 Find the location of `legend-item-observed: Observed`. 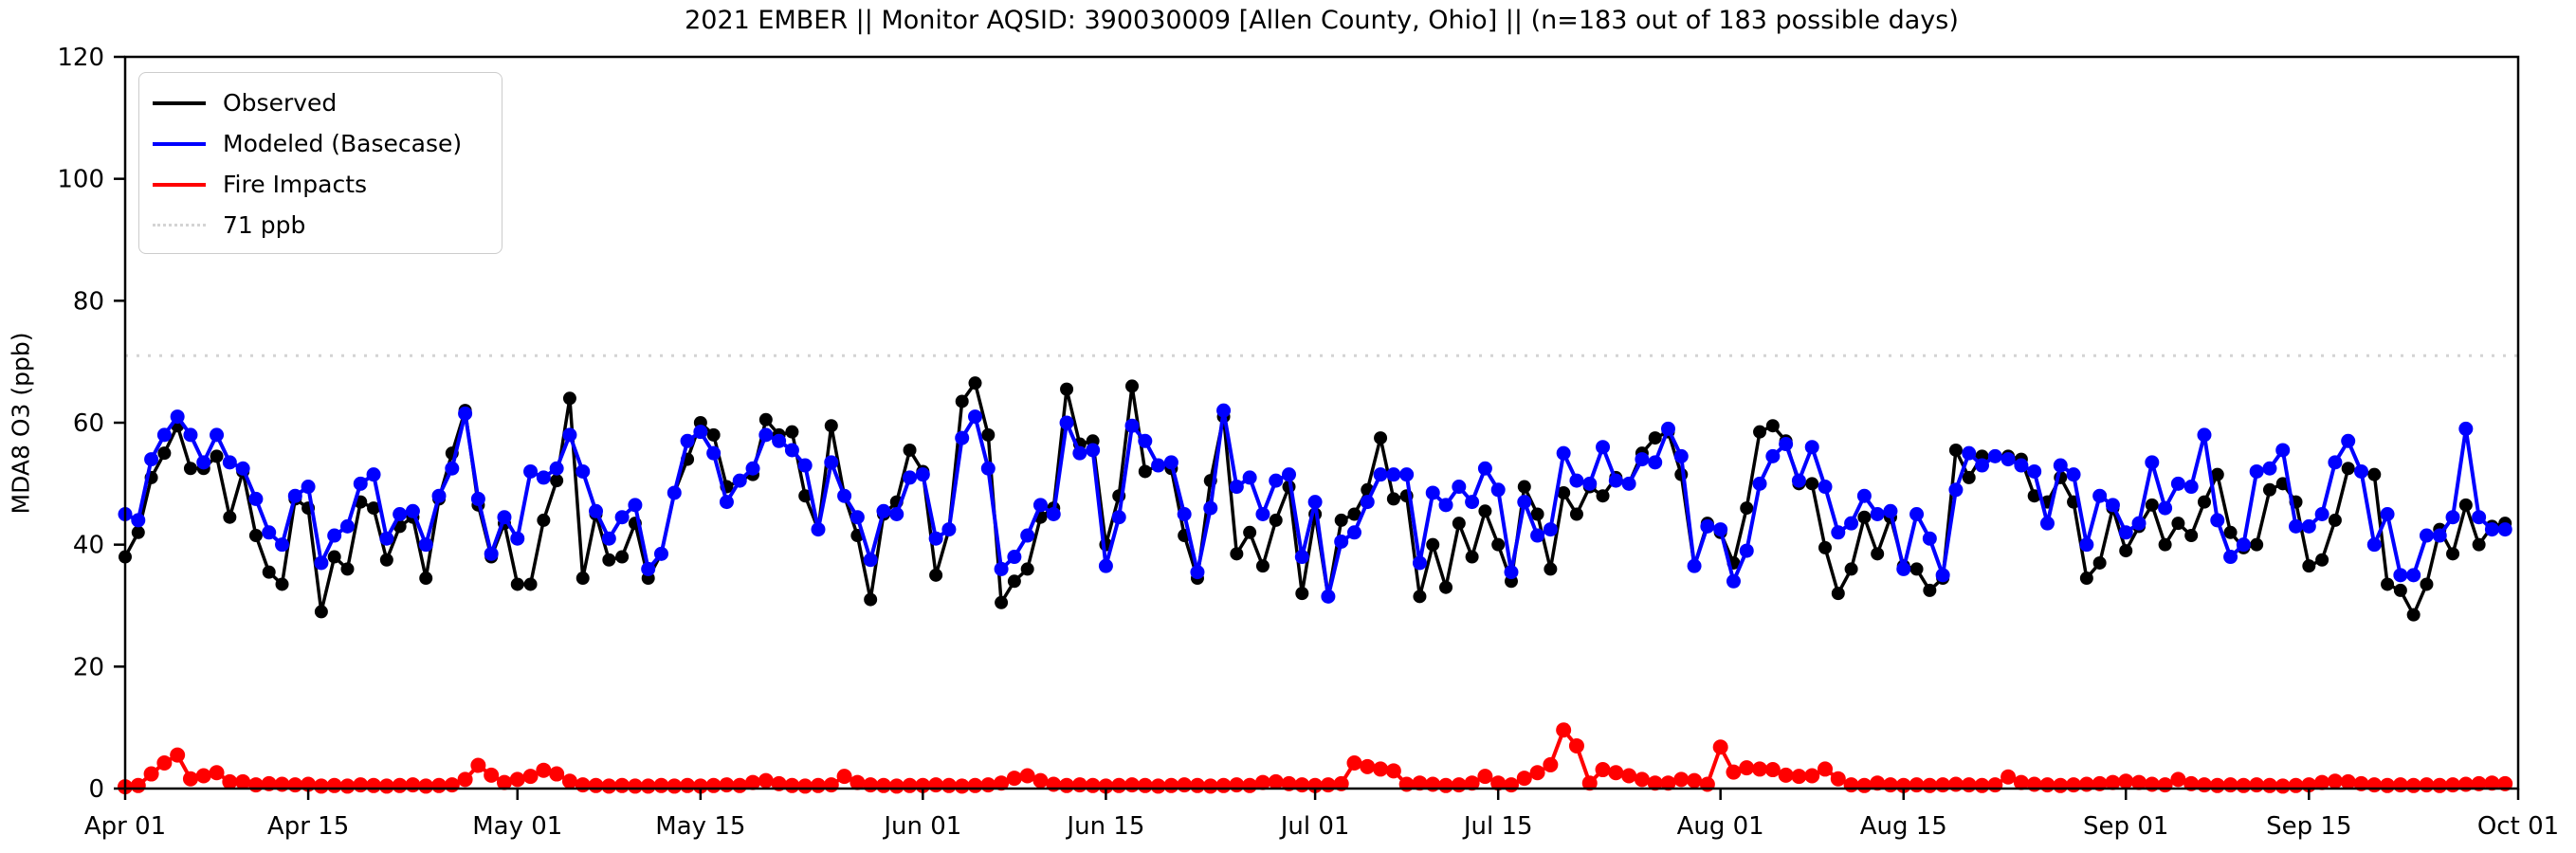

legend-item-observed: Observed is located at coordinates (320, 102).